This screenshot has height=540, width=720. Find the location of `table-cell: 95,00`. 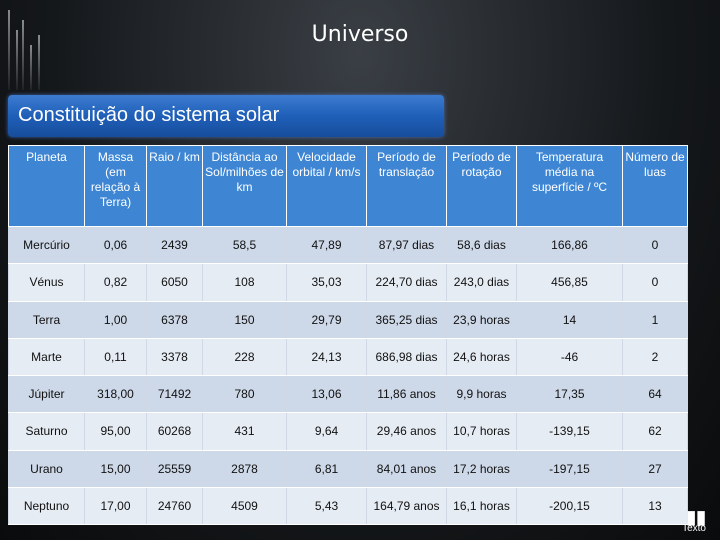

table-cell: 95,00 is located at coordinates (115, 431).